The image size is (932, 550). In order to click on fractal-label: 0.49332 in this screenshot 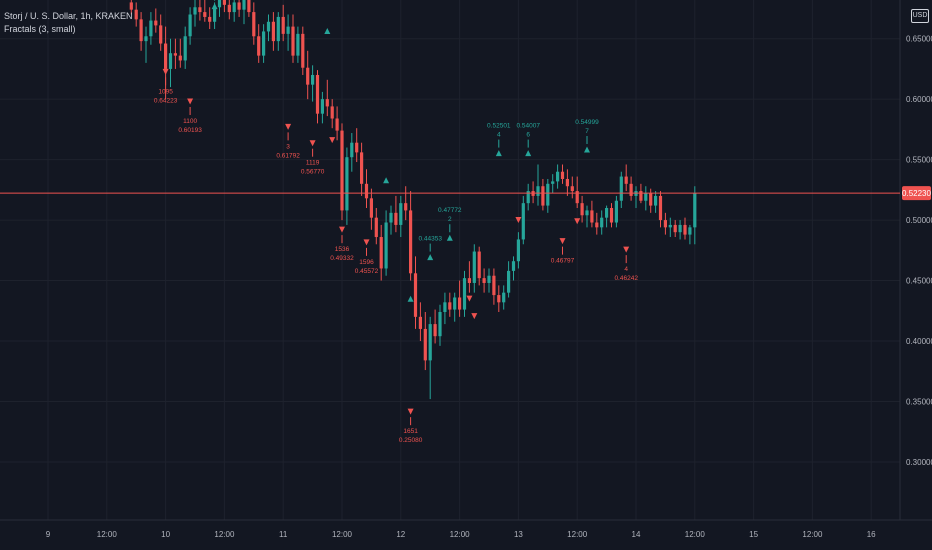, I will do `click(342, 258)`.